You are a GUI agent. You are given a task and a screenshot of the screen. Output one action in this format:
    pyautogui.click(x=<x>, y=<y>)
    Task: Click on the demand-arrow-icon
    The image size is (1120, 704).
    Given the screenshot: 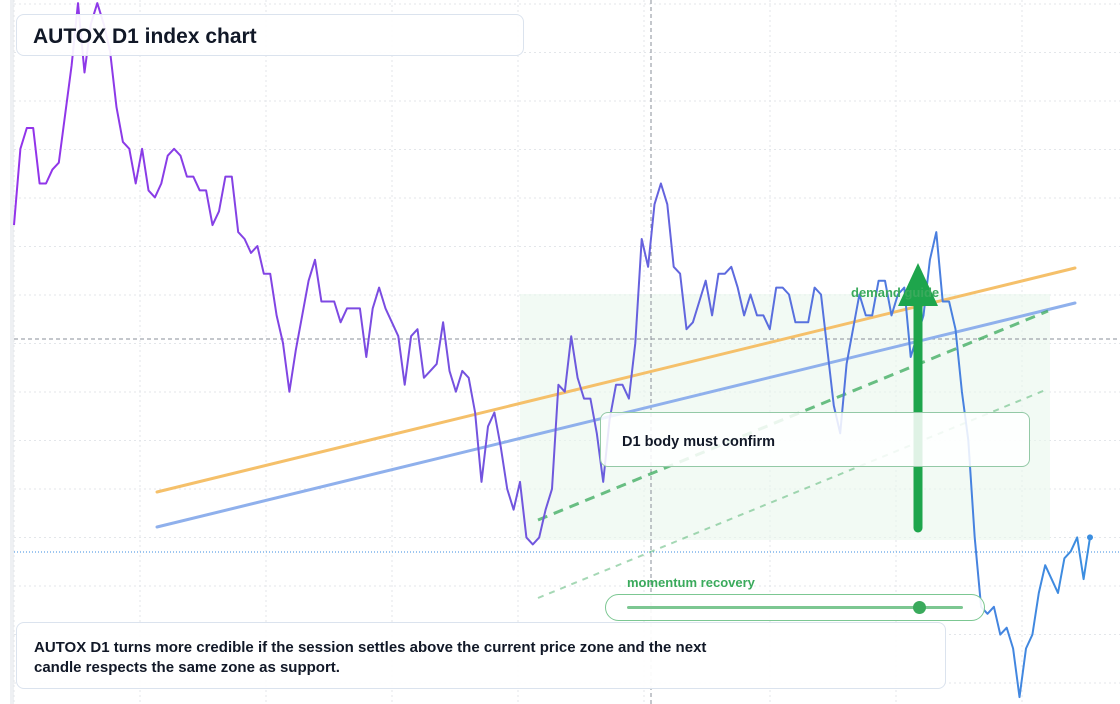 What is the action you would take?
    pyautogui.click(x=918, y=284)
    